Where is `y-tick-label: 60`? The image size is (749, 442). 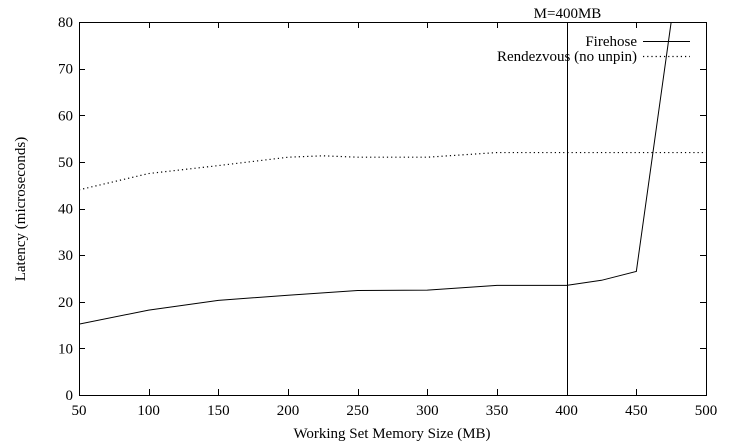
y-tick-label: 60 is located at coordinates (65, 116).